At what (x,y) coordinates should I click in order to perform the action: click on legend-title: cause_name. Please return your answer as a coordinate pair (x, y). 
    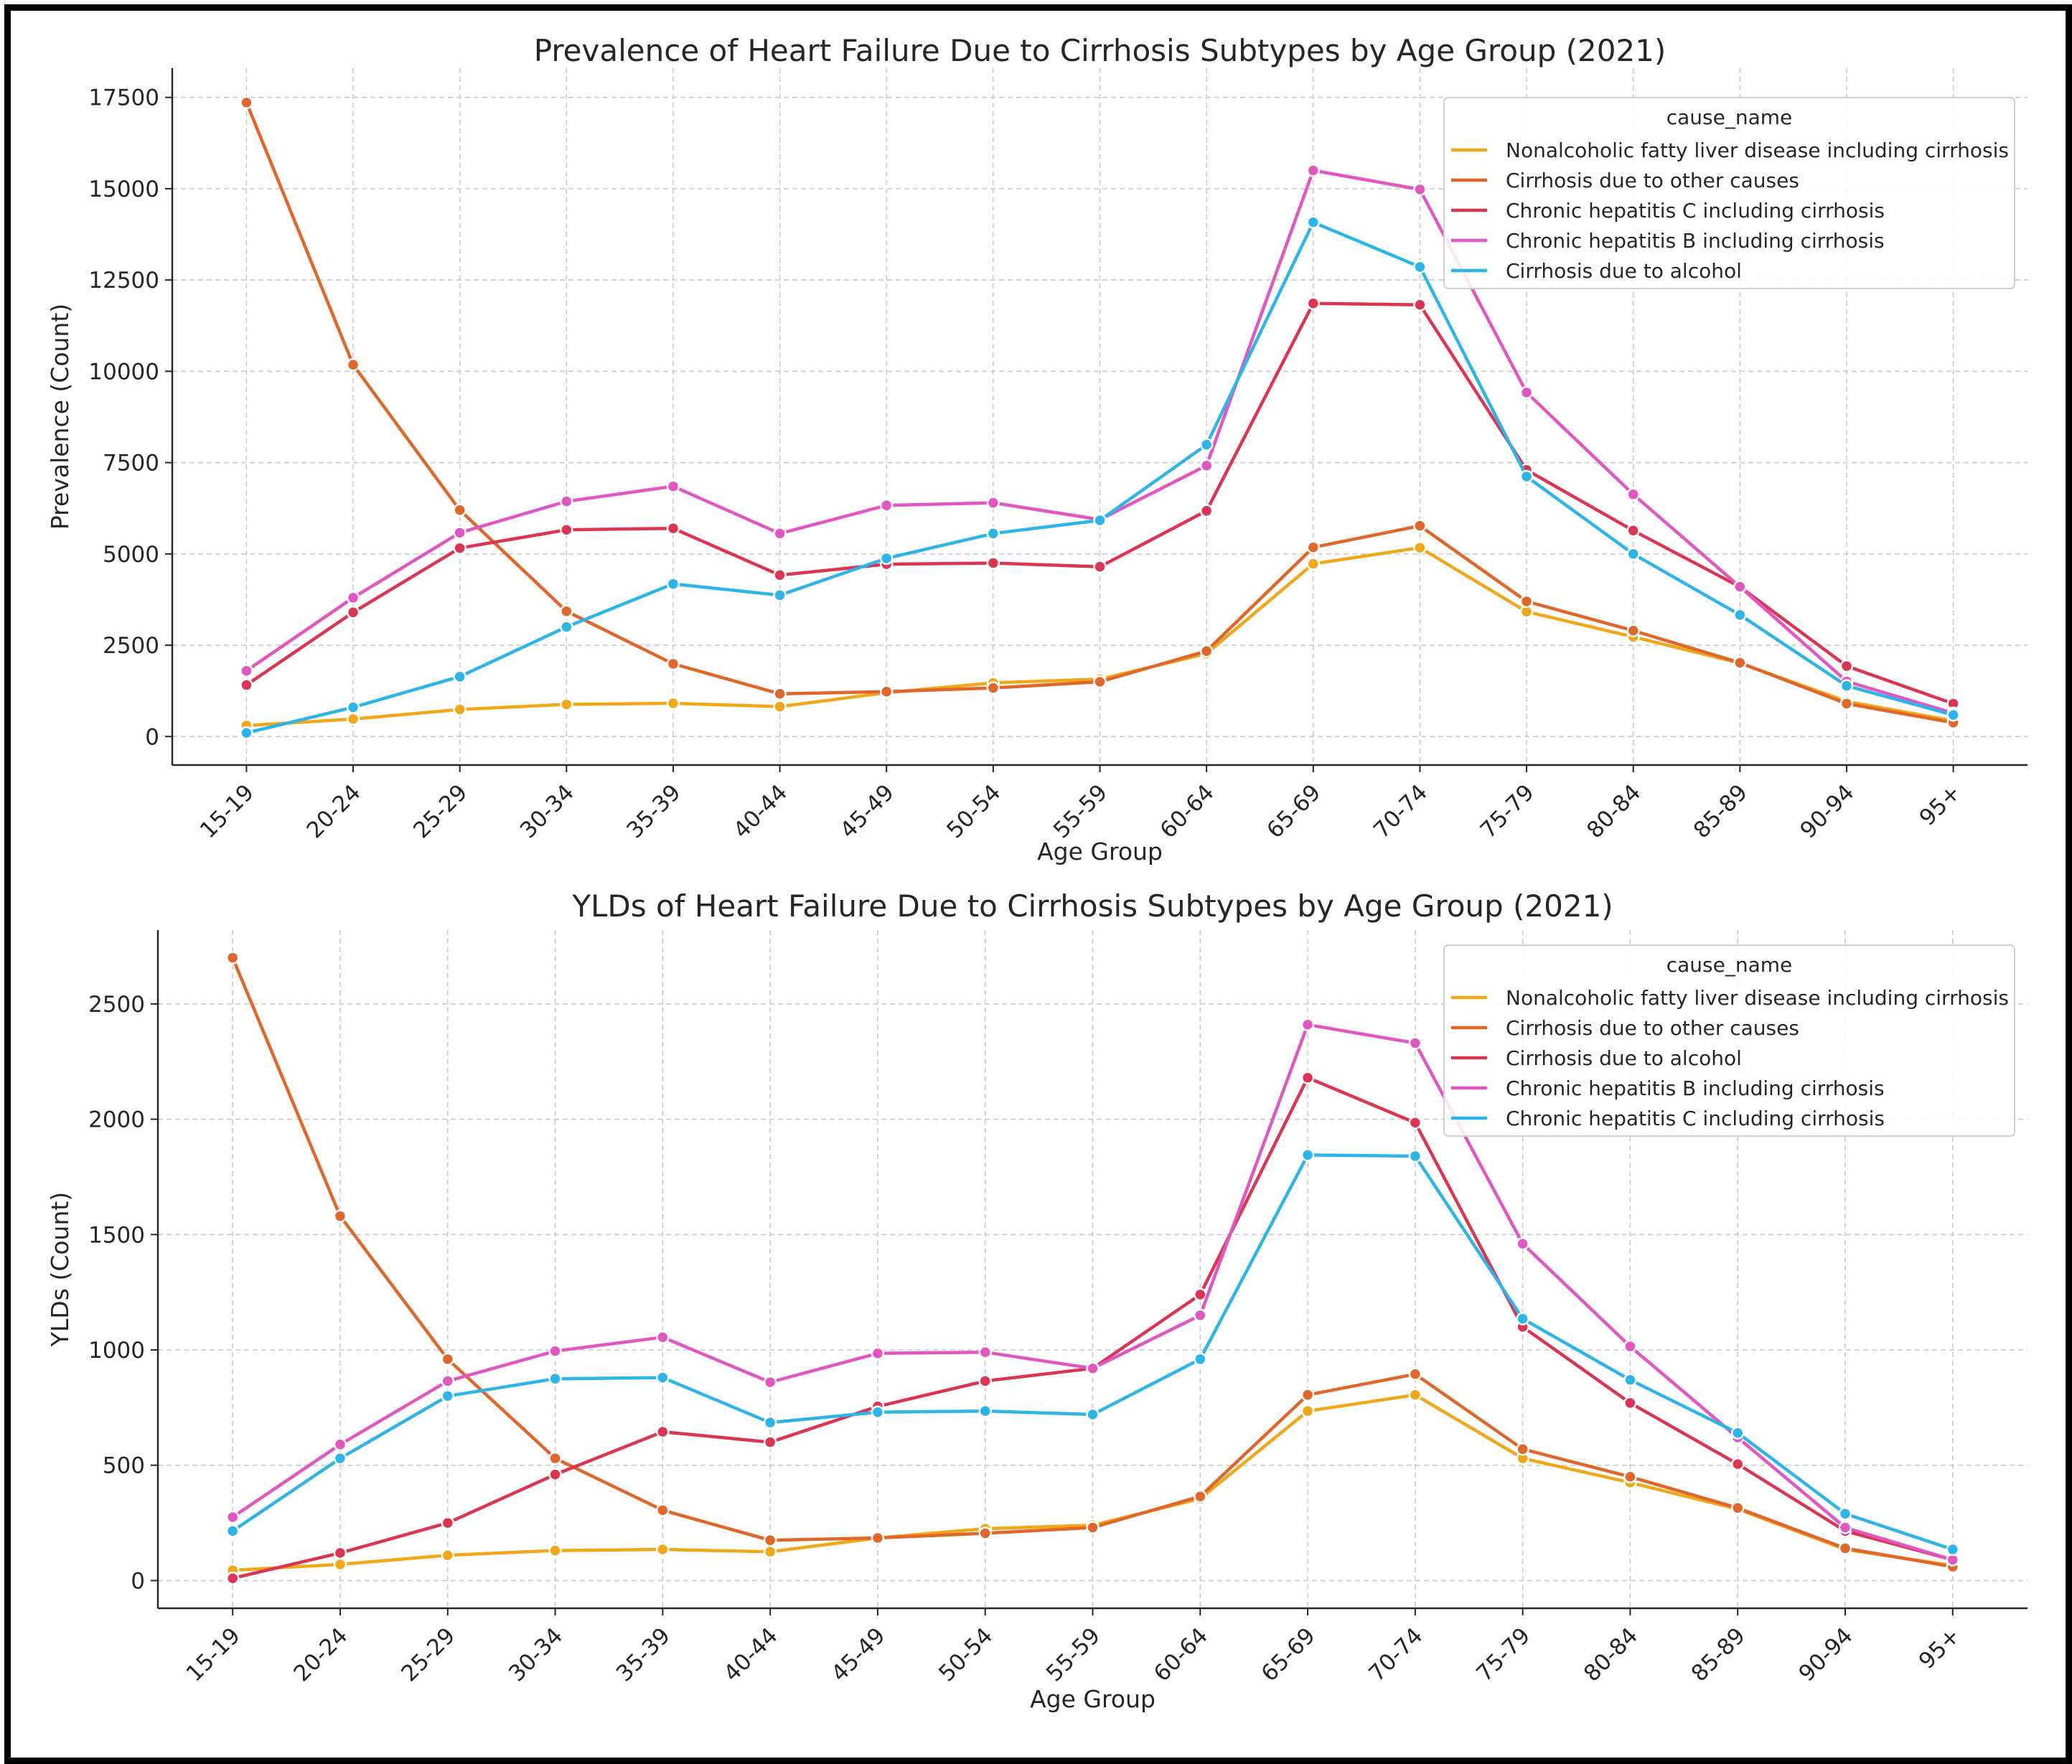
    Looking at the image, I should click on (1729, 117).